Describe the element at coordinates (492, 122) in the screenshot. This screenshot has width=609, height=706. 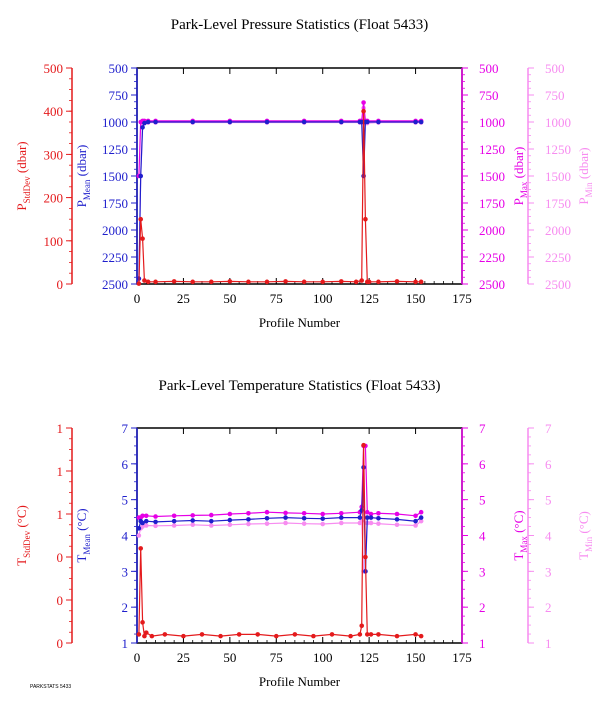
I see `y-tick-label: 1000` at that location.